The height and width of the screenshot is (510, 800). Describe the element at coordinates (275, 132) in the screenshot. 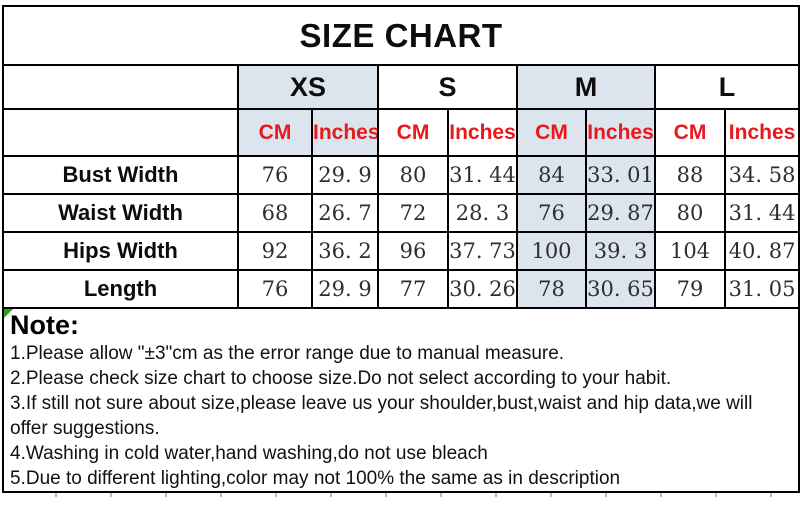

I see `unit-header-xs-cm: CM` at that location.